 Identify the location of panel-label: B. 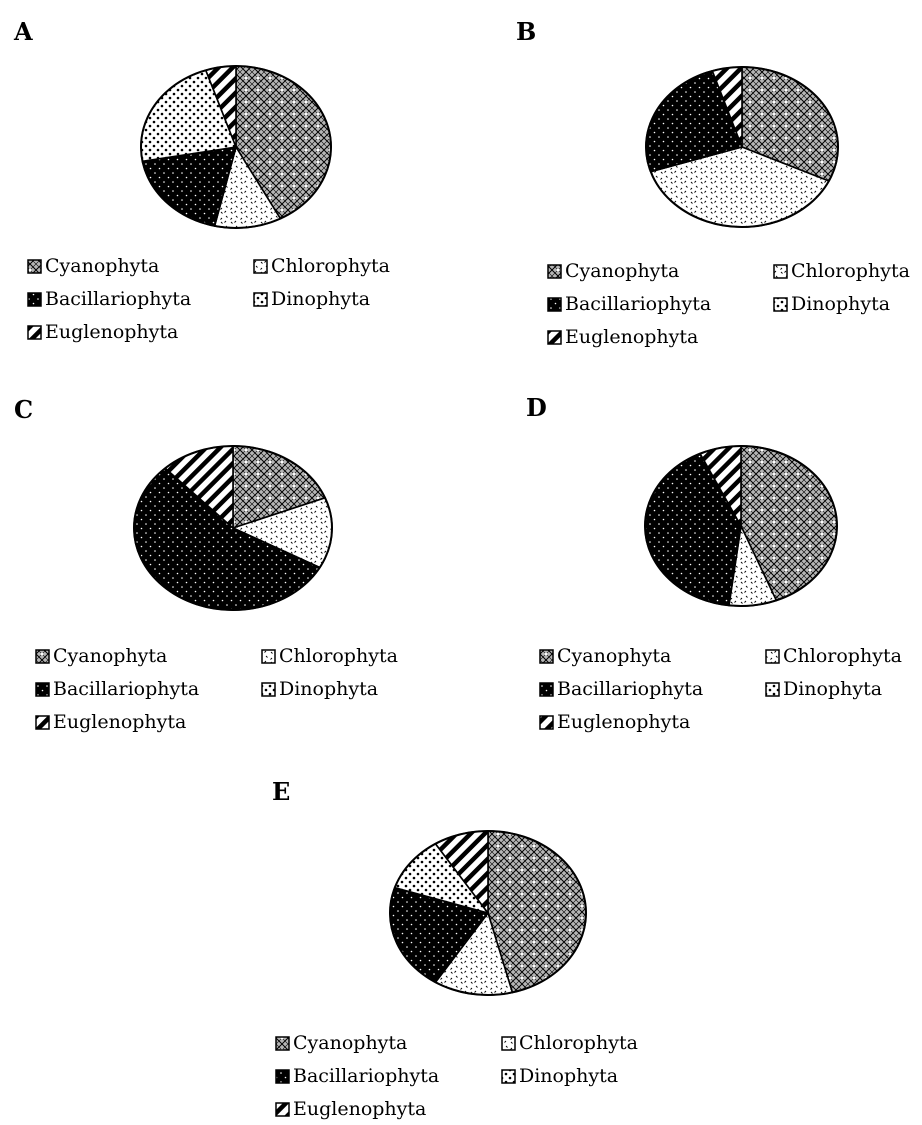
(526, 31).